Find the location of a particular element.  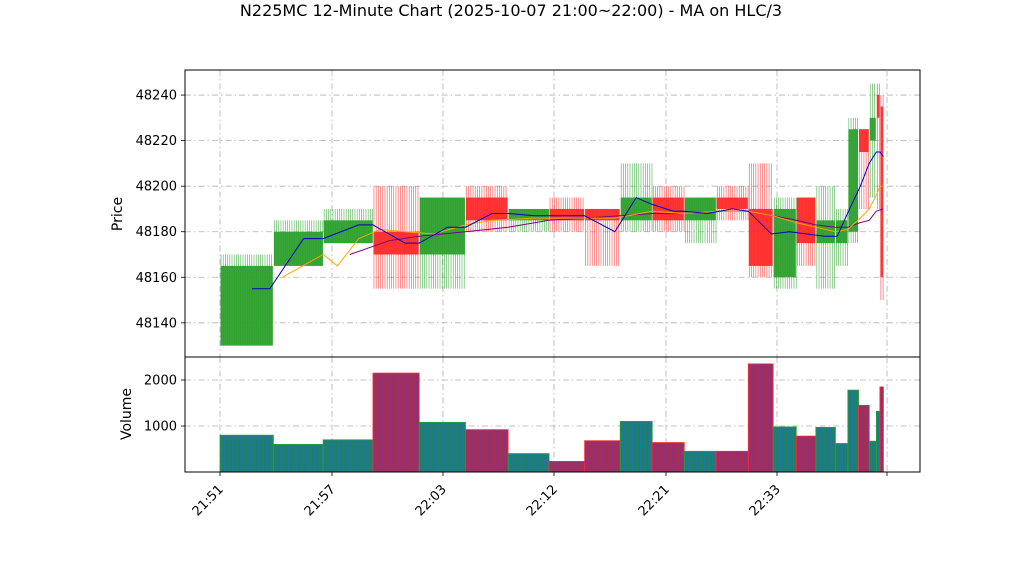

x-axis: 21:51 21:57 22:03 22:12 22:21 22:33 is located at coordinates (539, 495).